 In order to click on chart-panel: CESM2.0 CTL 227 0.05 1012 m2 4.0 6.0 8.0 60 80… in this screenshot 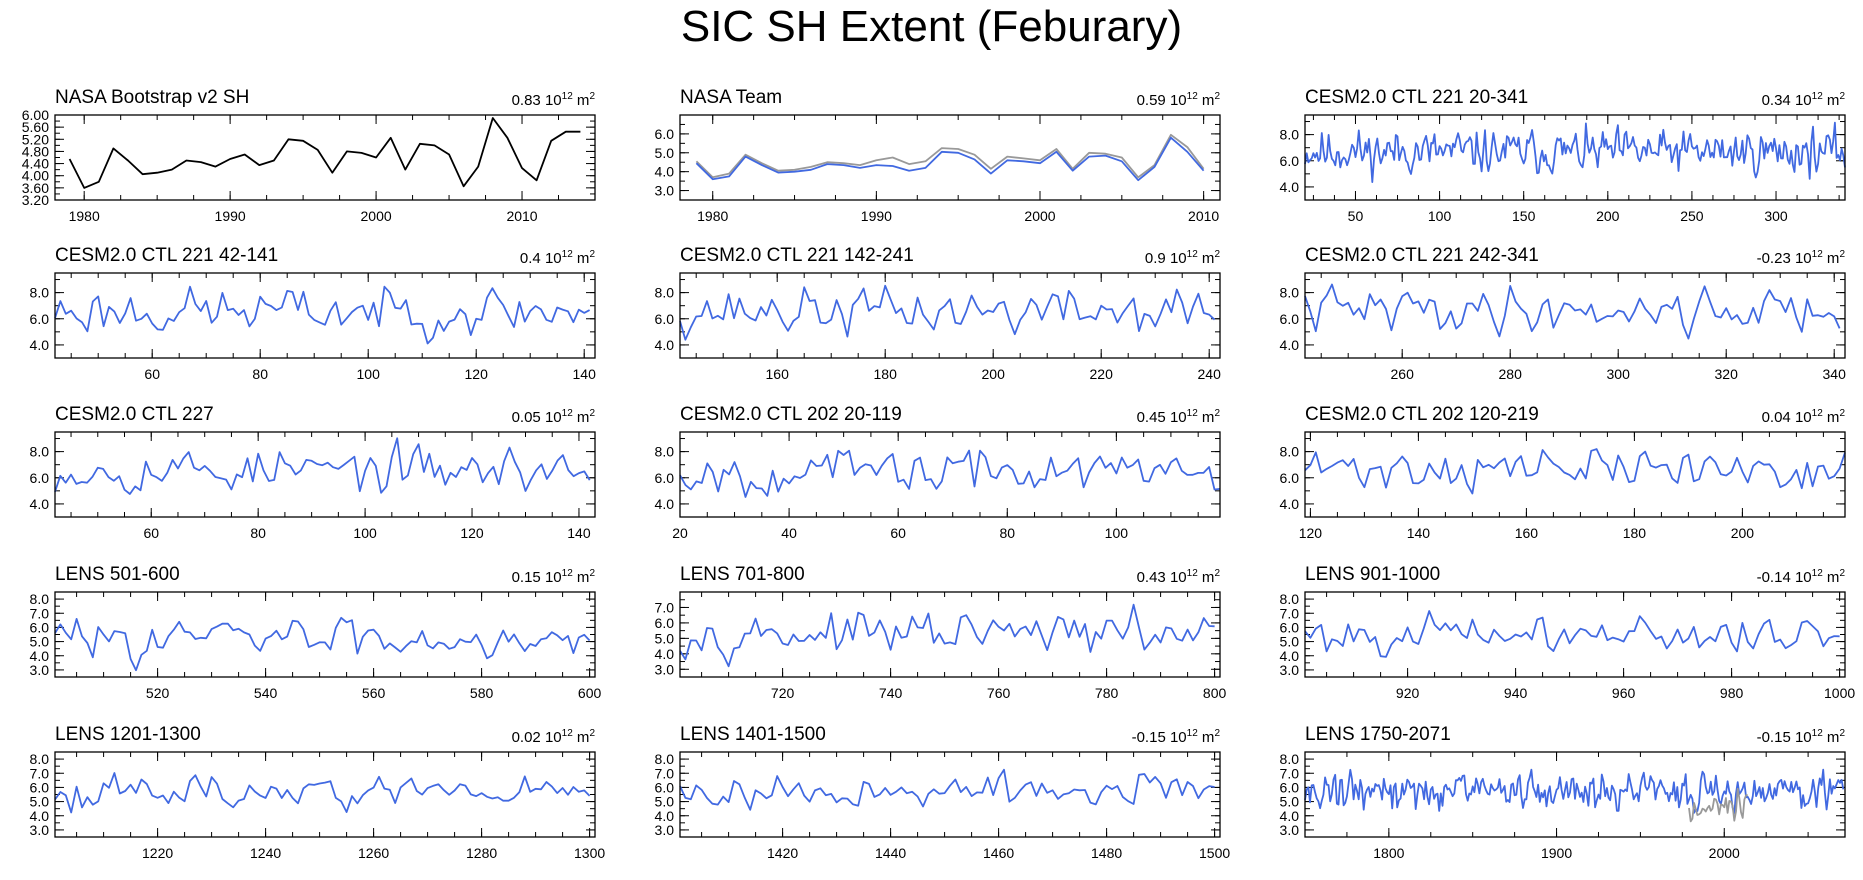, I will do `click(313, 473)`.